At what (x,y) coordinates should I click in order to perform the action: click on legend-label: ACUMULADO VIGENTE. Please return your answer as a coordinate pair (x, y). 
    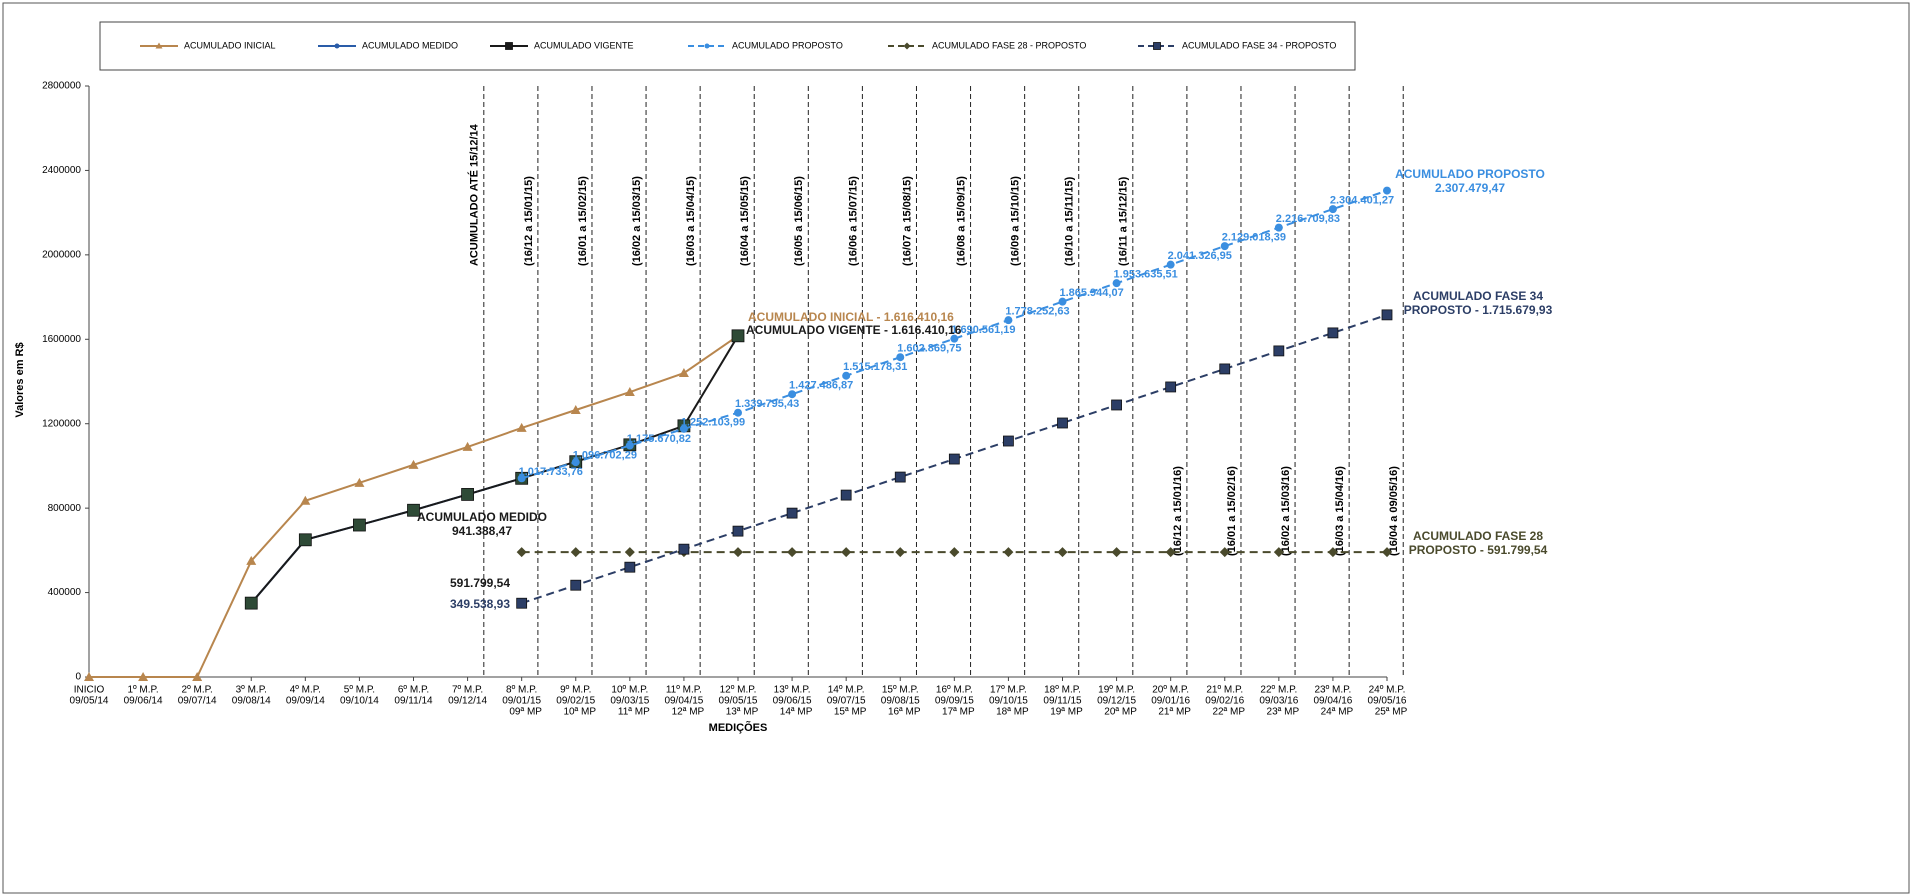
    Looking at the image, I should click on (584, 45).